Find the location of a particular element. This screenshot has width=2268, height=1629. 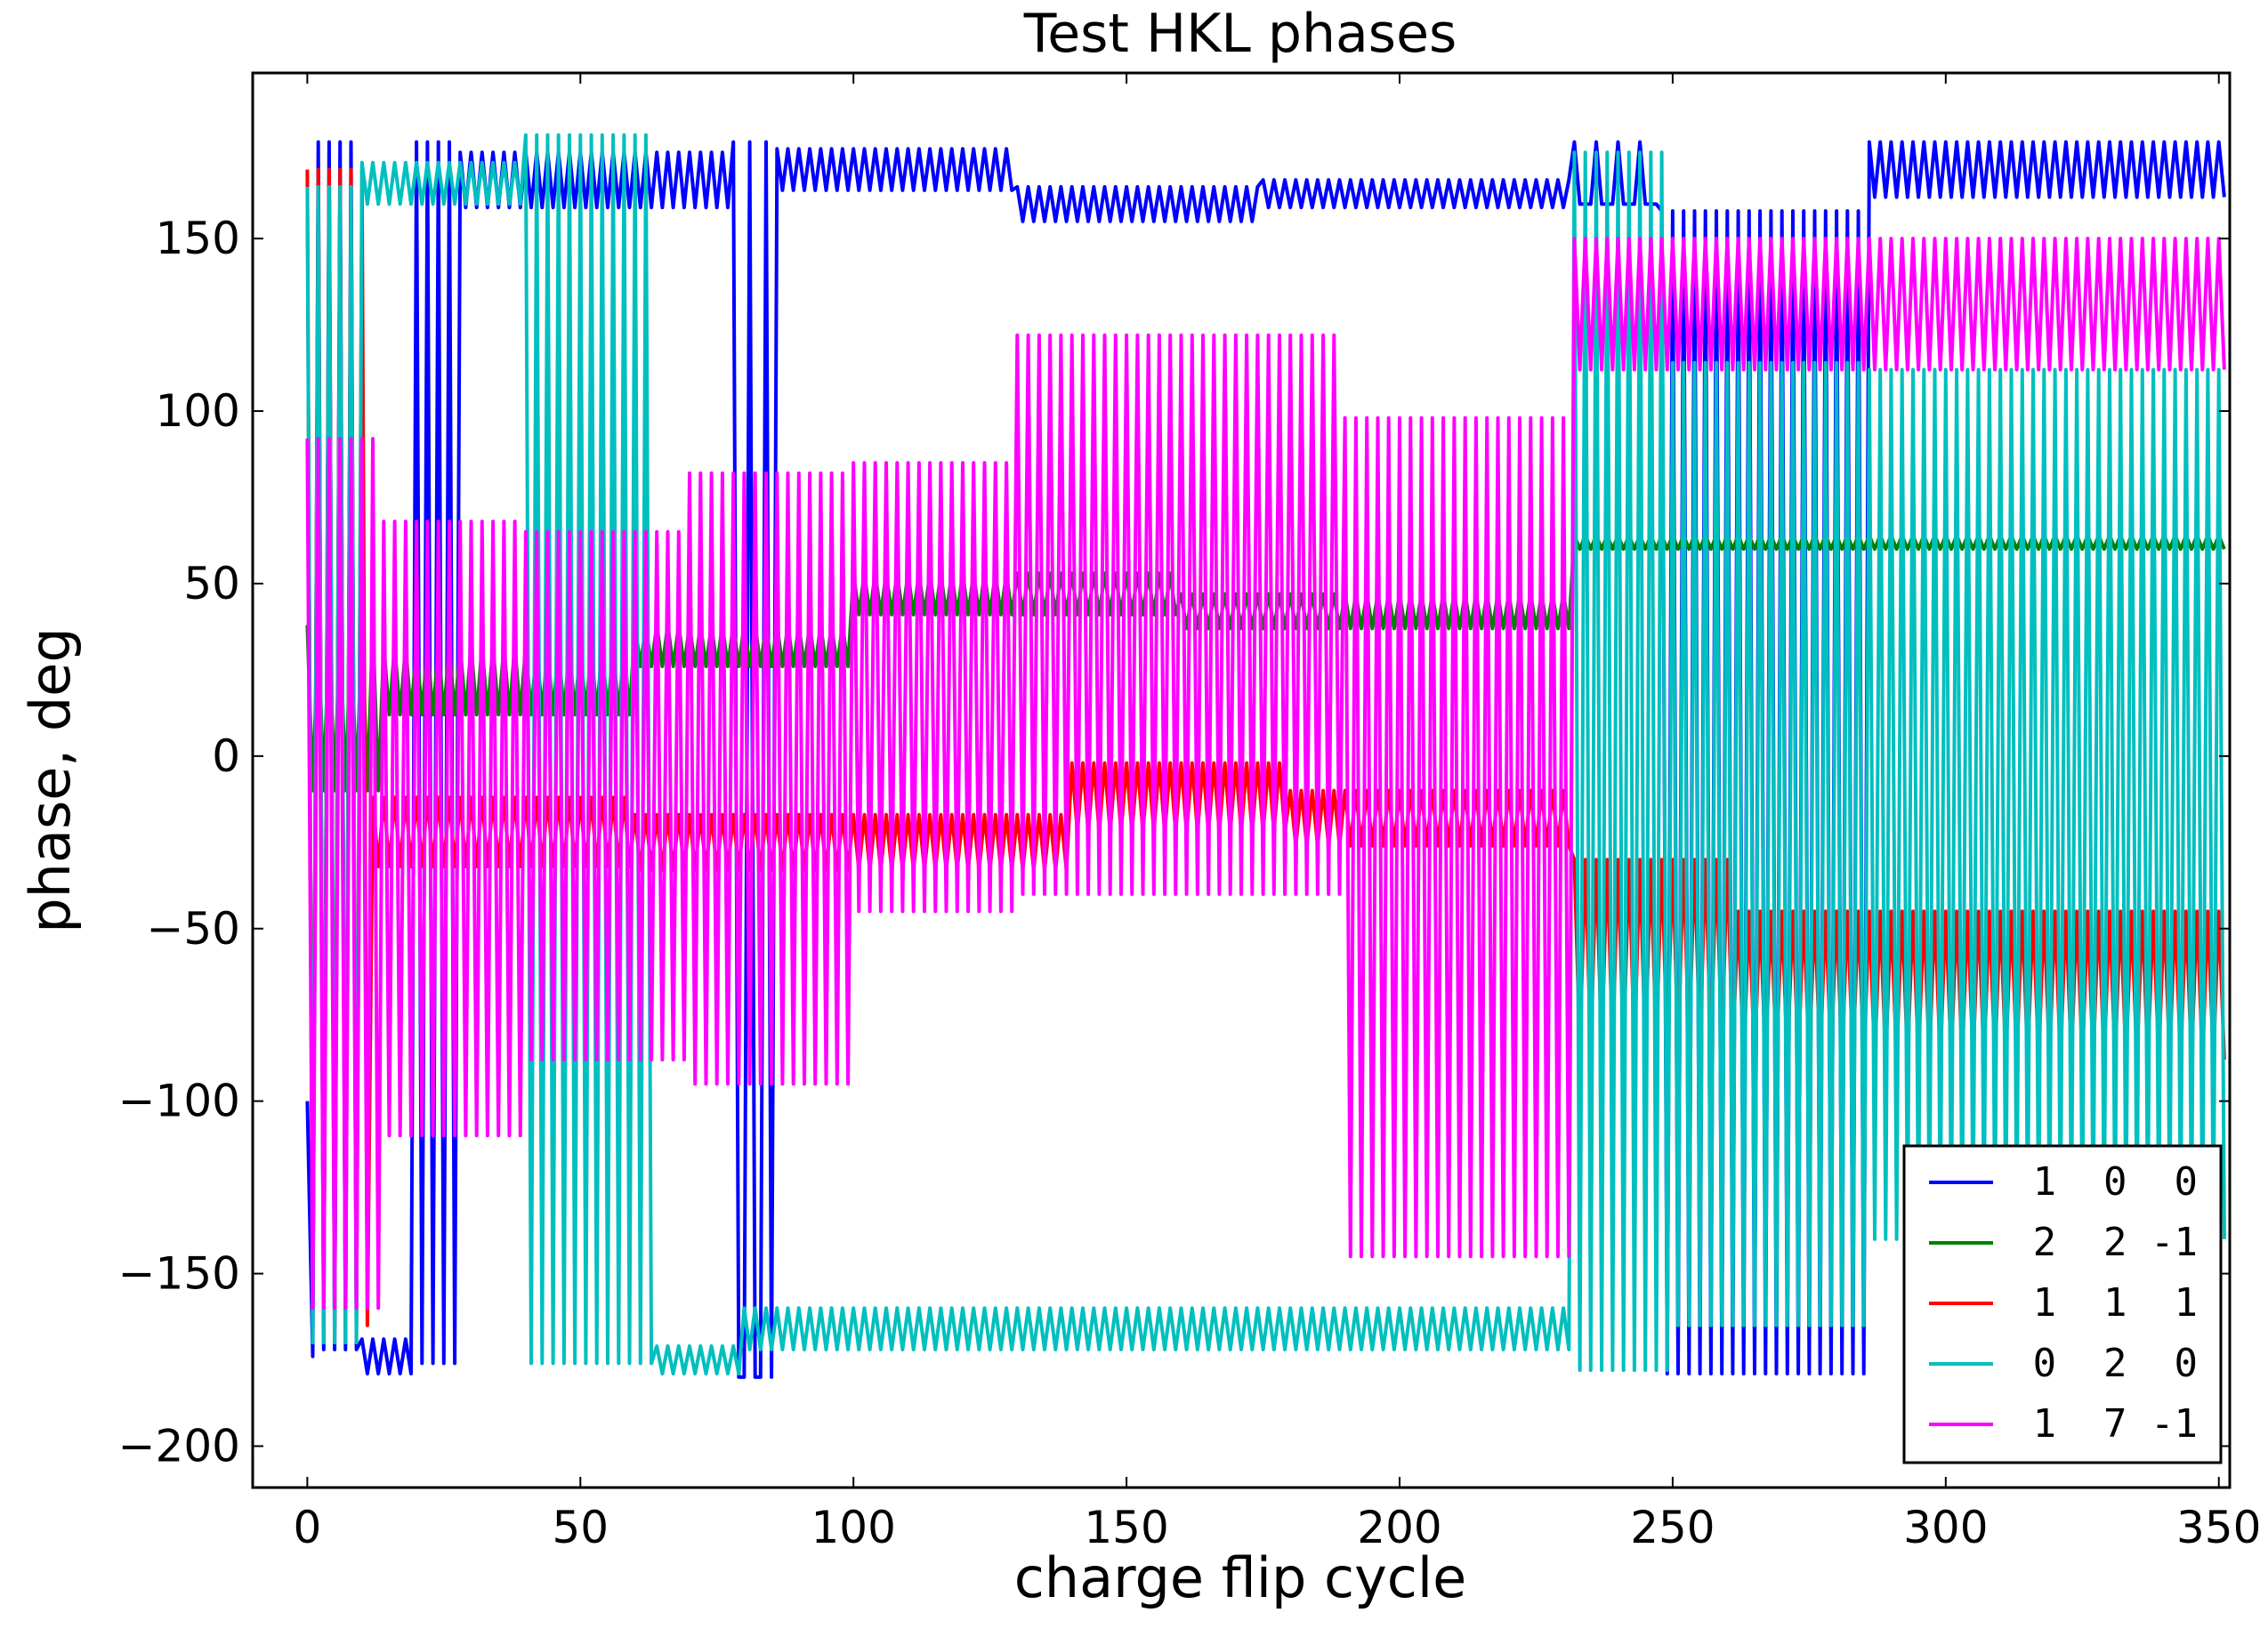

x-tick-label: 50 is located at coordinates (580, 1527).